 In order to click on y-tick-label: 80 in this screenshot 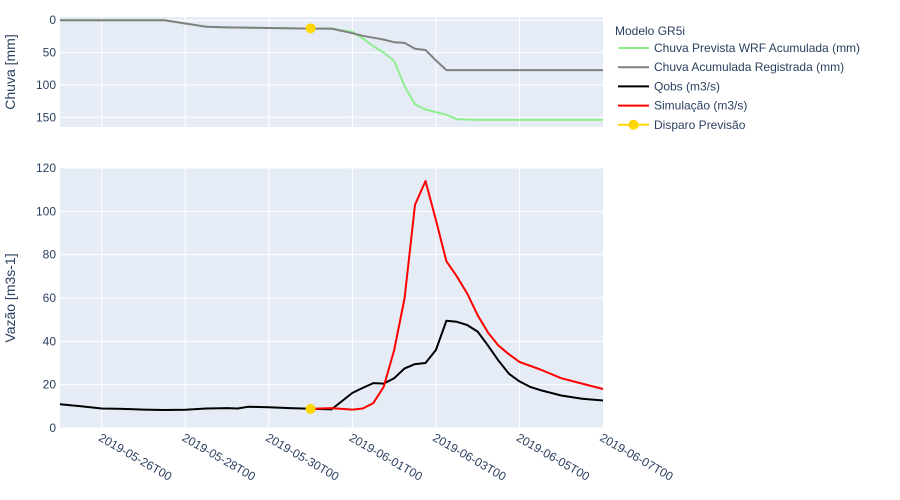, I will do `click(50, 255)`.